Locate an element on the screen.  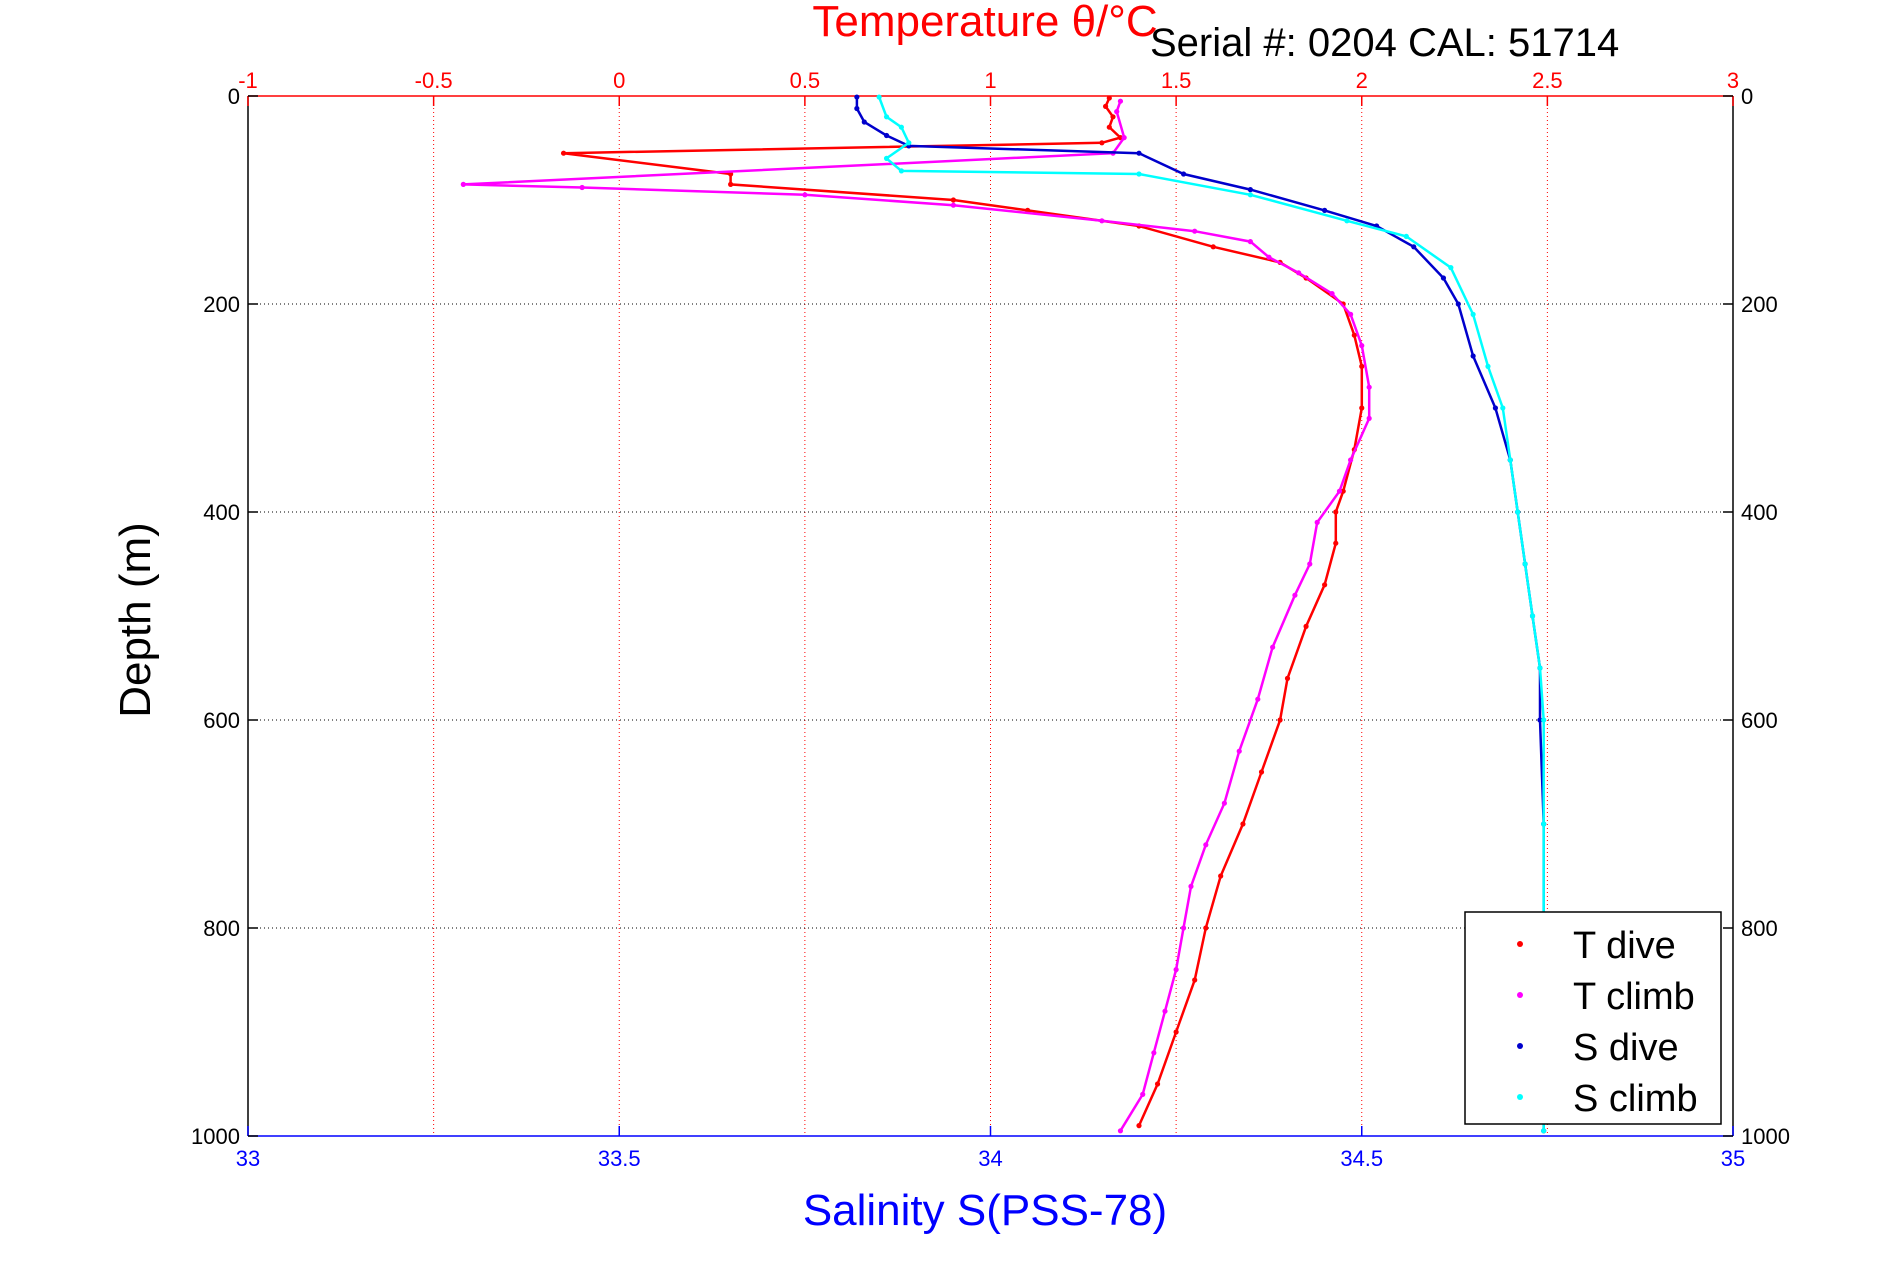
bottom-tick-label: 34 is located at coordinates (990, 1158).